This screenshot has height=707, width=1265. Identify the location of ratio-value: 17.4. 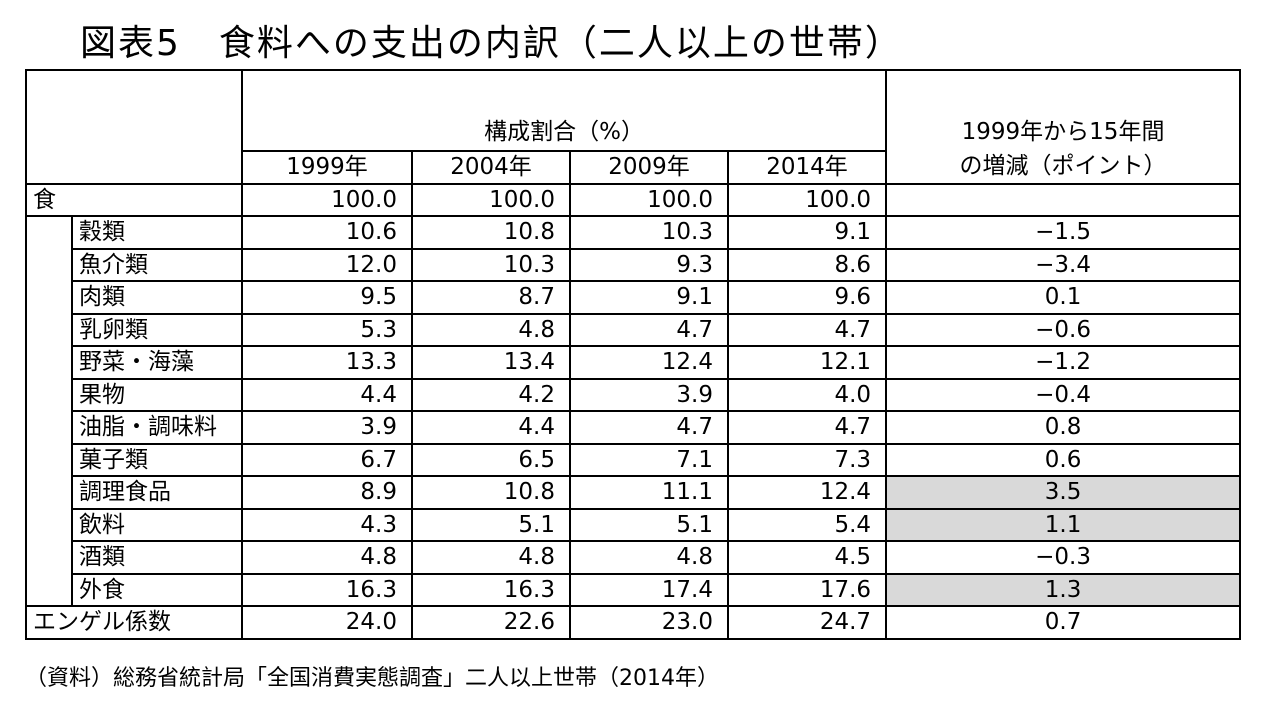
(649, 589).